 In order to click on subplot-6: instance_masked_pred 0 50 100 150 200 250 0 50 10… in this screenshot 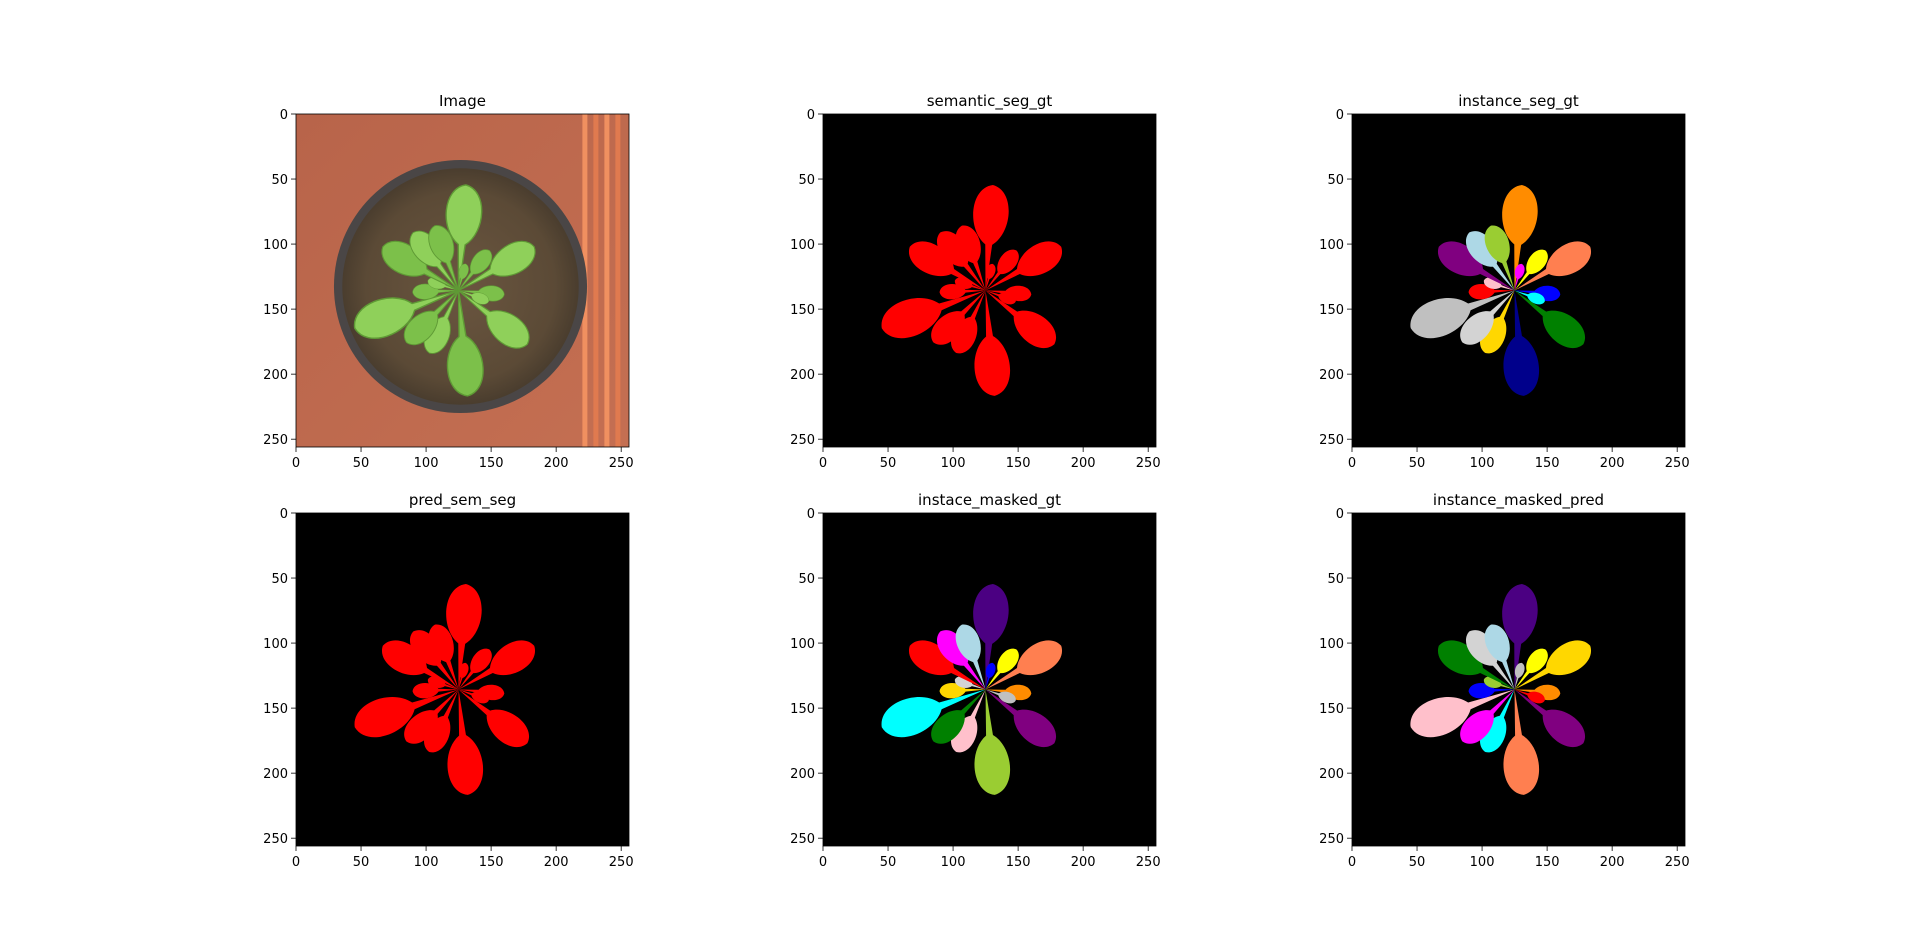, I will do `click(1504, 680)`.